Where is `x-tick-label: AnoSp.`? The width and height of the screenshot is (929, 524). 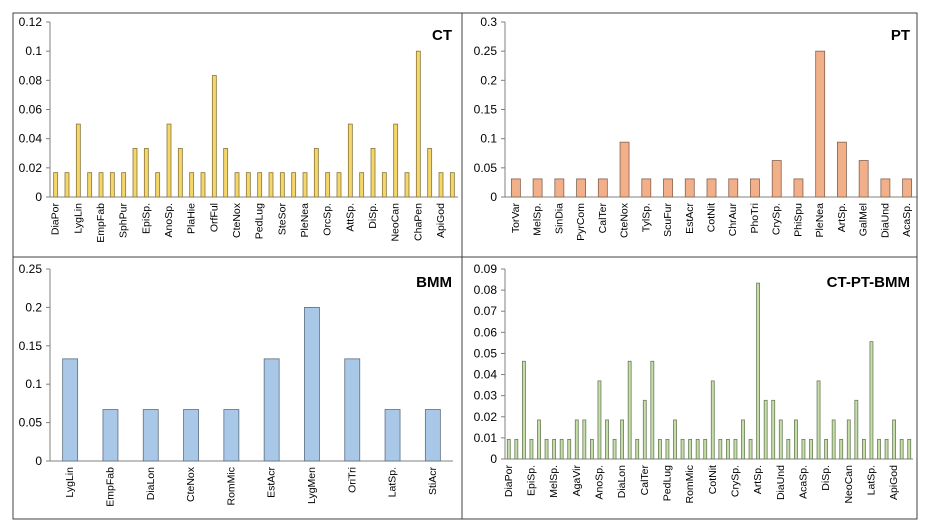
x-tick-label: AnoSp. is located at coordinates (169, 220).